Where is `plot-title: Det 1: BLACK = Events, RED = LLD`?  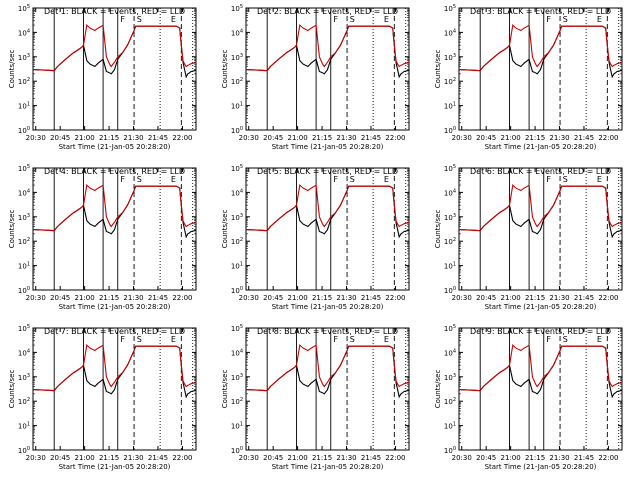 plot-title: Det 1: BLACK = Events, RED = LLD is located at coordinates (114, 11).